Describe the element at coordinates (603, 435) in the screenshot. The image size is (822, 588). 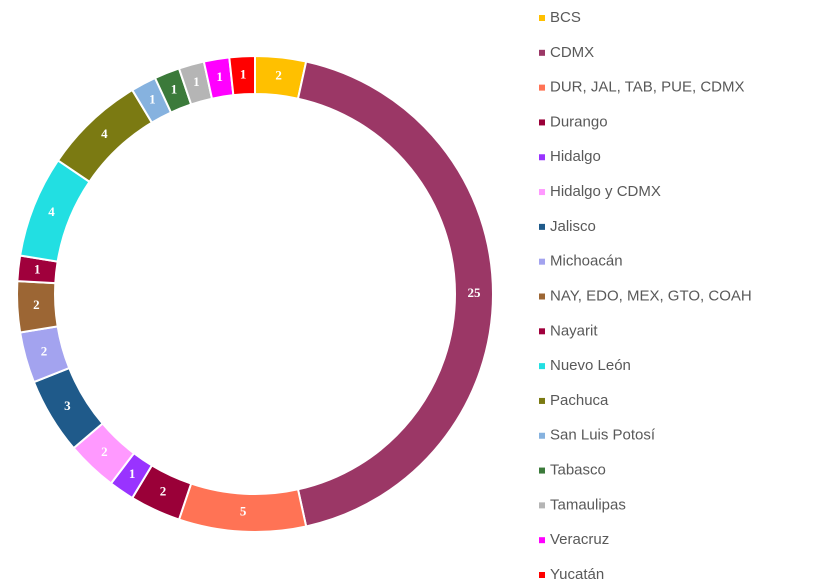
I see `legend-label: San Luis Potosí` at that location.